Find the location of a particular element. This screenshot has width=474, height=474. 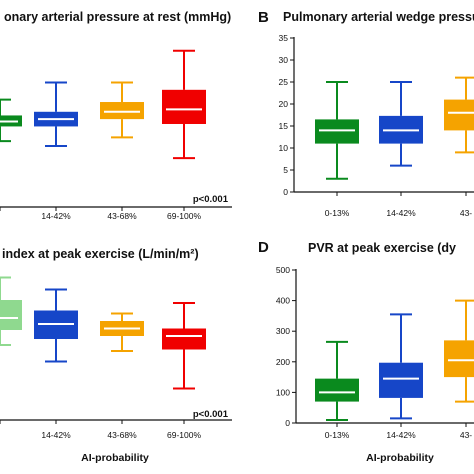

y-tick-label: 5 is located at coordinates (285, 170).